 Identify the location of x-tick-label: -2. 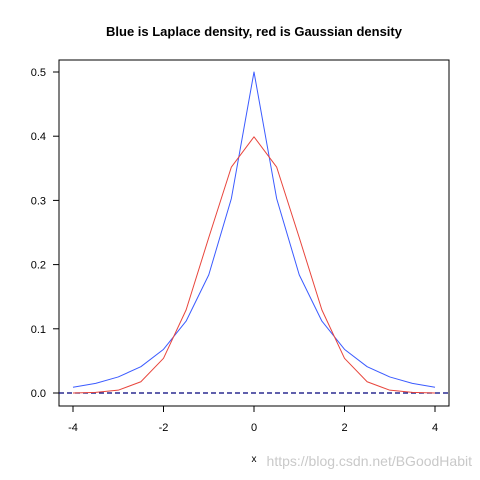
(164, 428).